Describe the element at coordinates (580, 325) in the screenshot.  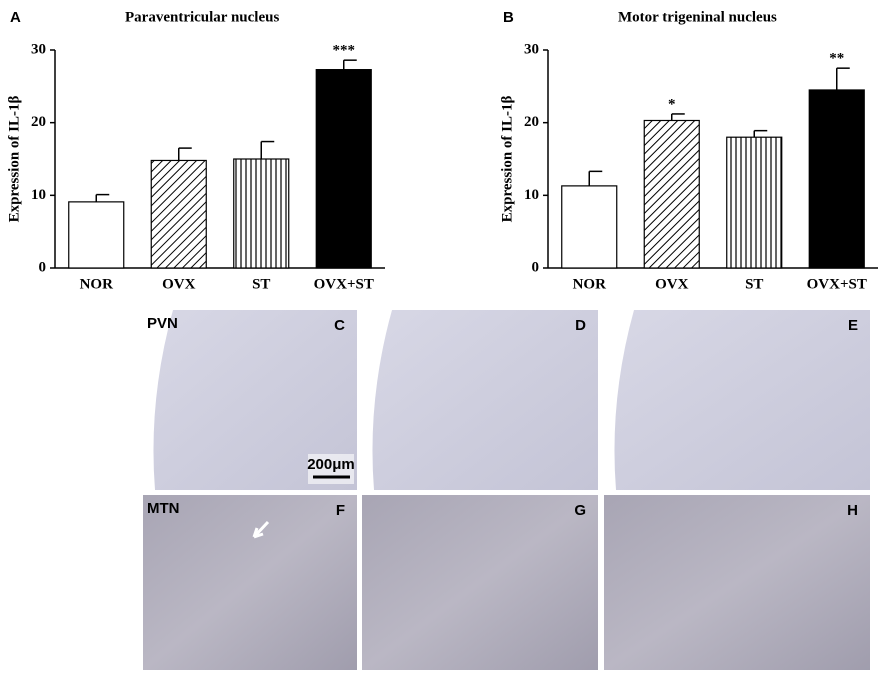
I see `panel-label: D` at that location.